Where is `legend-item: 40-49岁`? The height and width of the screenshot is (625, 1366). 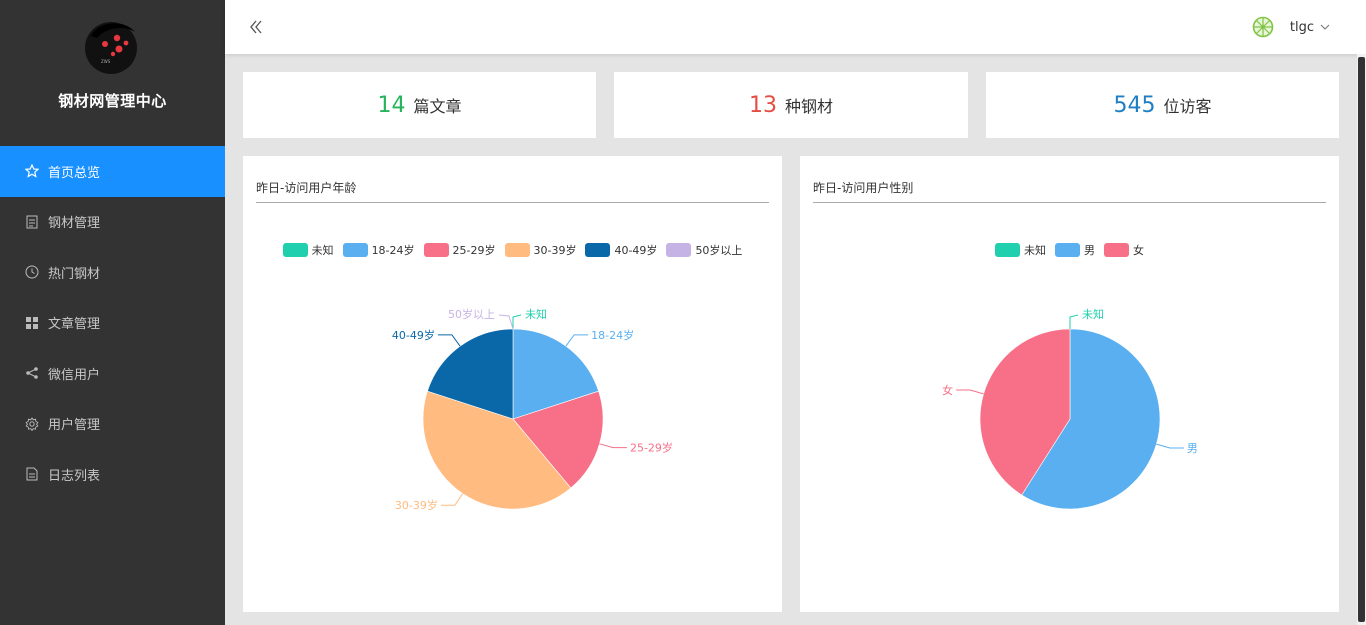
legend-item: 40-49岁 is located at coordinates (621, 250).